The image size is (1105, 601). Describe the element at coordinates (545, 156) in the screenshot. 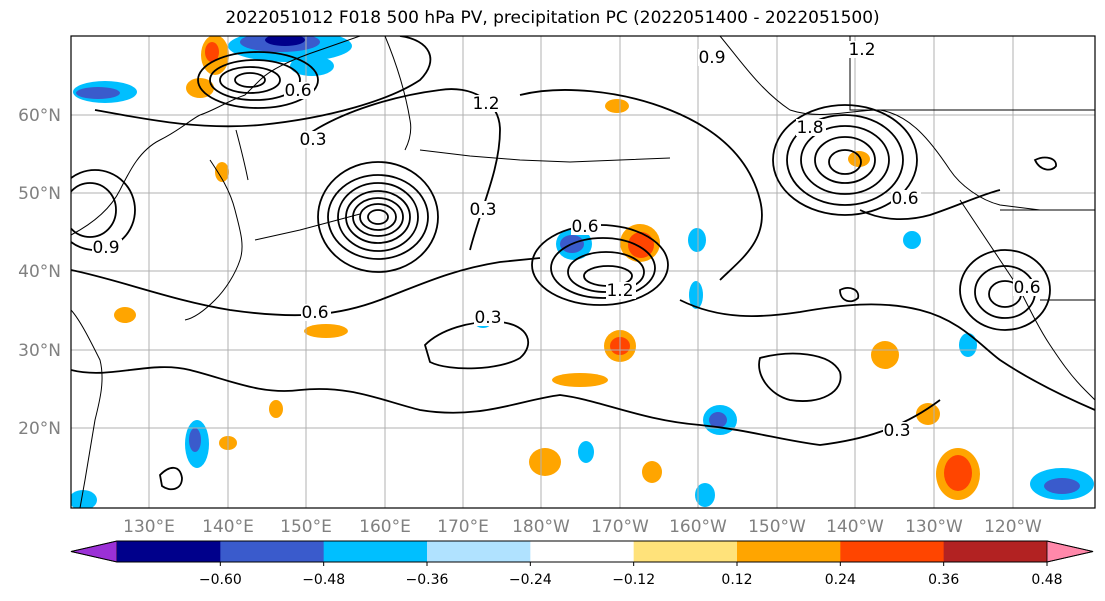

I see `coastline-aleutian` at that location.